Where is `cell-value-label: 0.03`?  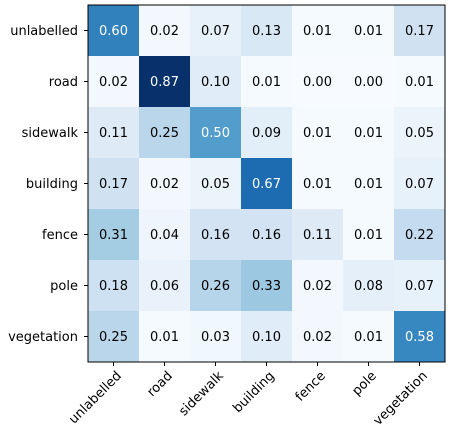 cell-value-label: 0.03 is located at coordinates (215, 337).